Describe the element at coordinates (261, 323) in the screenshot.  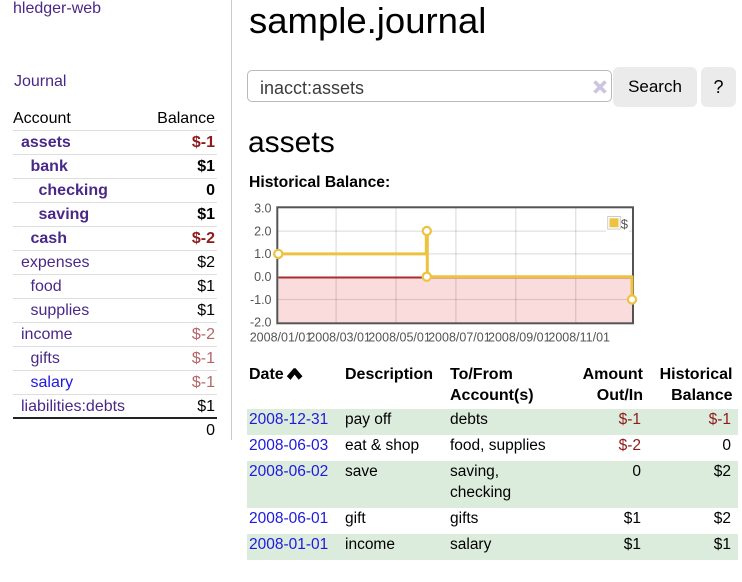
I see `svg-text: -2.0` at that location.